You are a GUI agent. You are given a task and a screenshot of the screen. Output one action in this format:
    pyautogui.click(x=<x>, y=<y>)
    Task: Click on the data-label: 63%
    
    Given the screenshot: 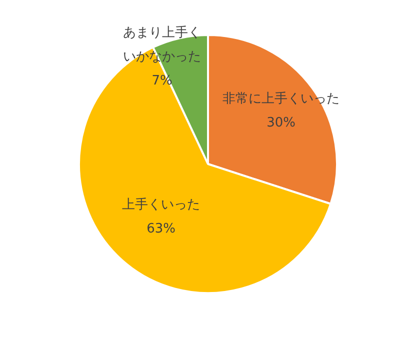 What is the action you would take?
    pyautogui.click(x=161, y=229)
    